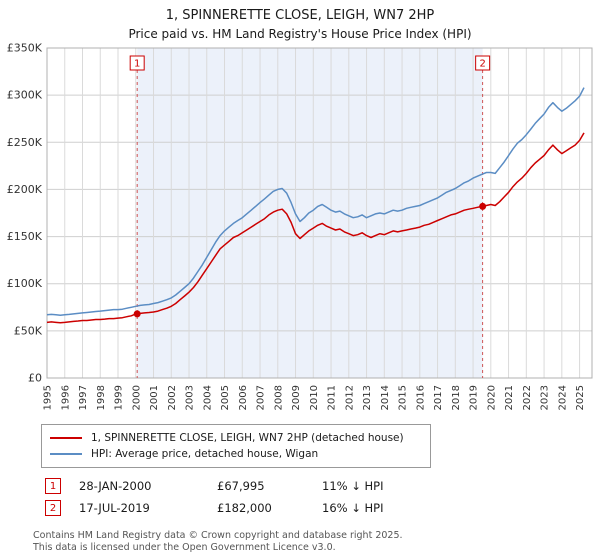 The image size is (600, 560). I want to click on x-axis-tick-label: 2011, so click(332, 397).